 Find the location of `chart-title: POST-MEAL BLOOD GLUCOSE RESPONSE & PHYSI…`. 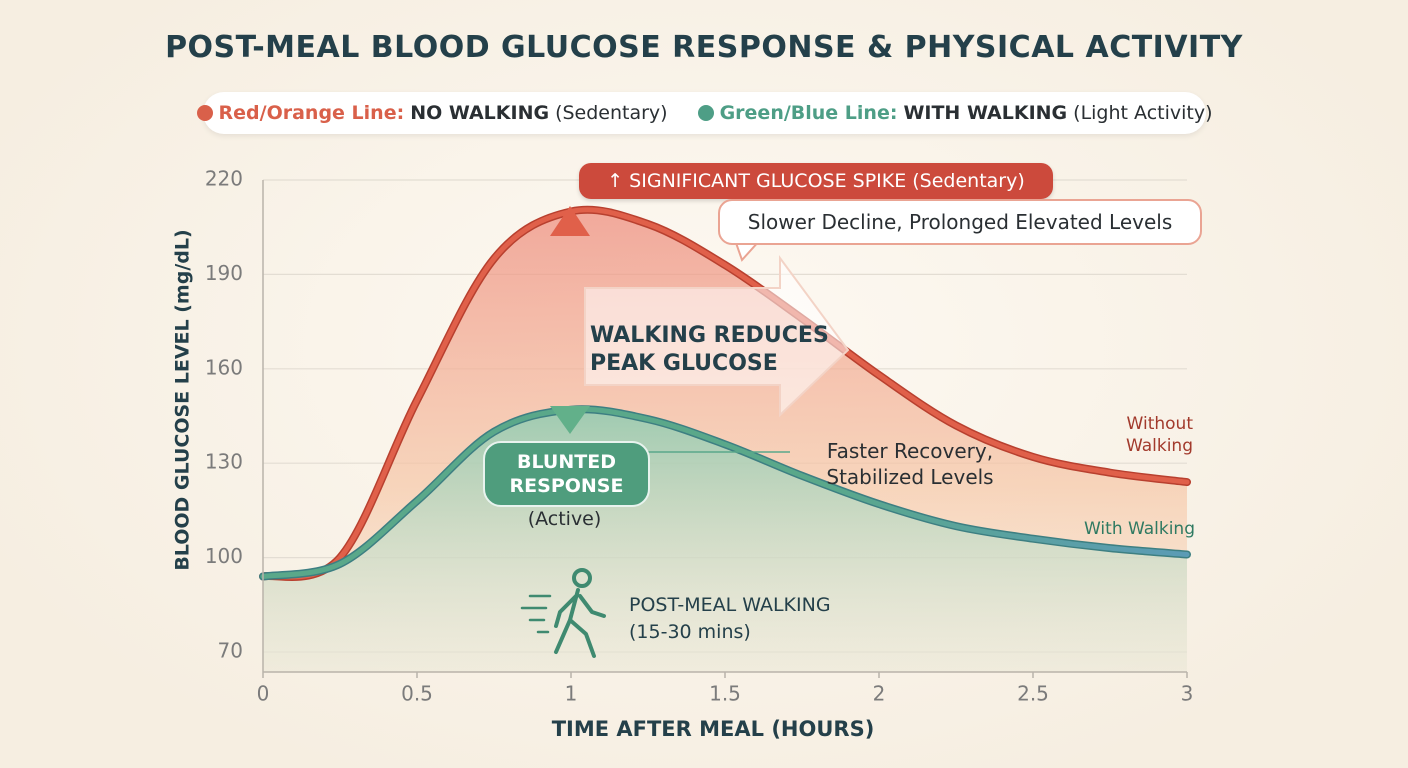

chart-title: POST-MEAL BLOOD GLUCOSE RESPONSE & PHYSI… is located at coordinates (704, 47).